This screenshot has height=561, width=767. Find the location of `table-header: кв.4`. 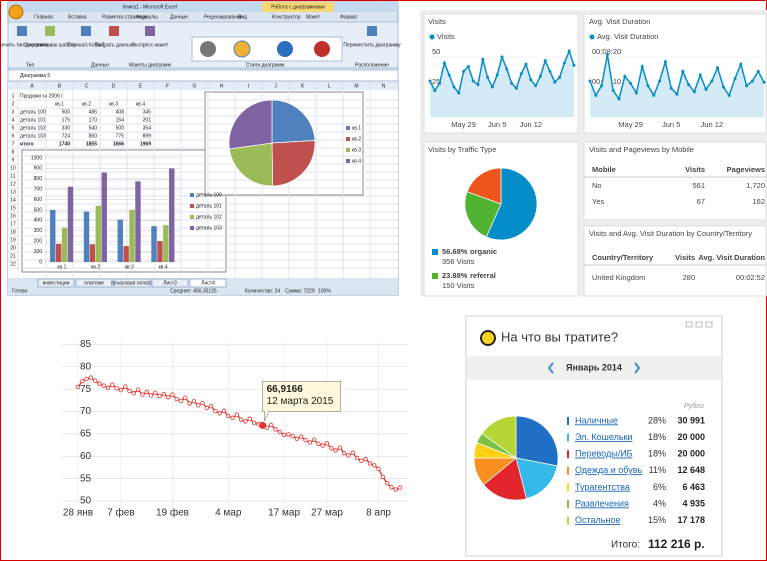

table-header: кв.4 is located at coordinates (140, 104).